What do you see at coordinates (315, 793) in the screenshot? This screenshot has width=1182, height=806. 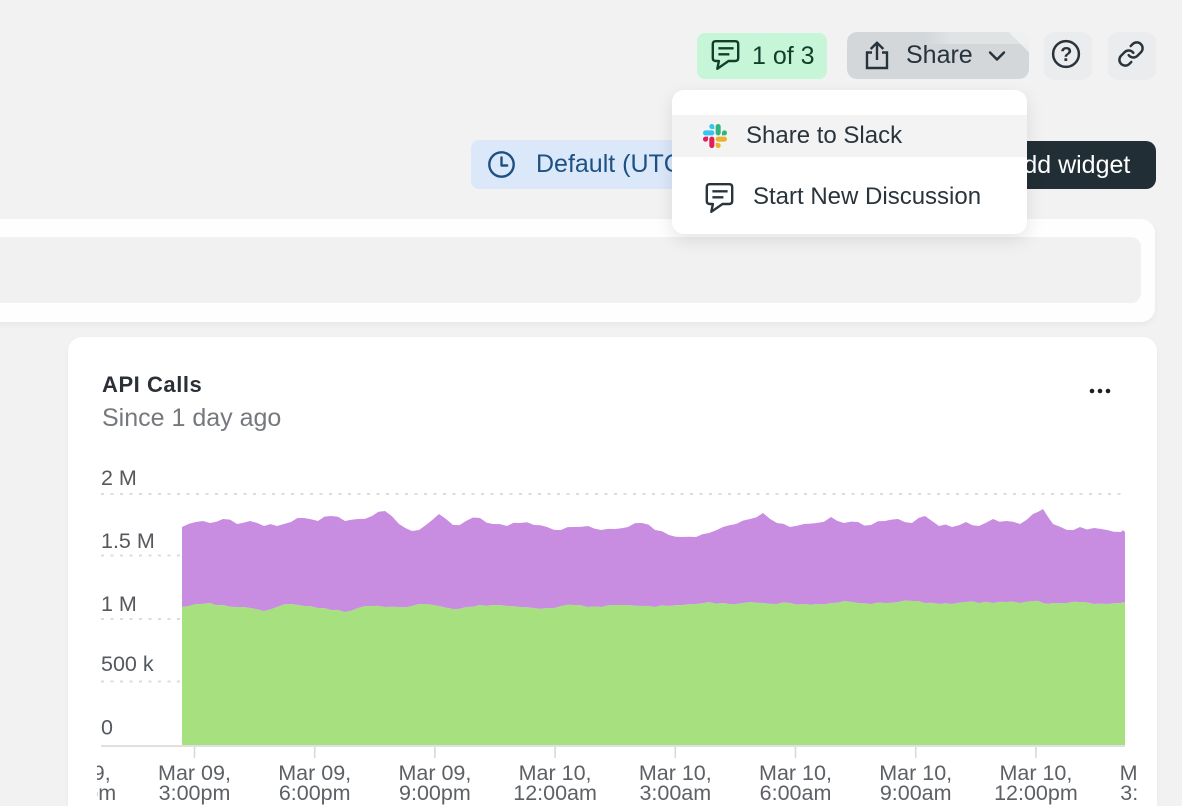 I see `svg-text: 6:00pm` at bounding box center [315, 793].